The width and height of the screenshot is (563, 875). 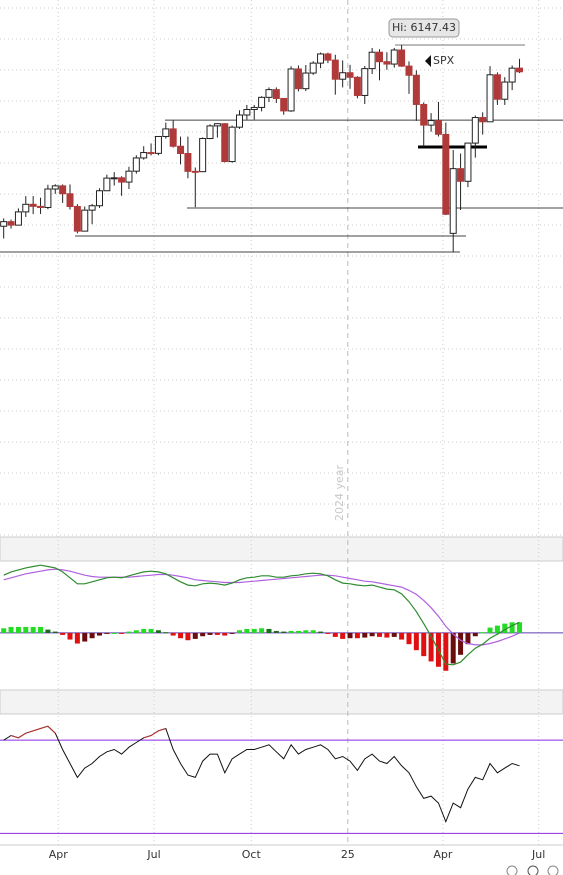 I want to click on x-tick-label: Oct, so click(x=252, y=854).